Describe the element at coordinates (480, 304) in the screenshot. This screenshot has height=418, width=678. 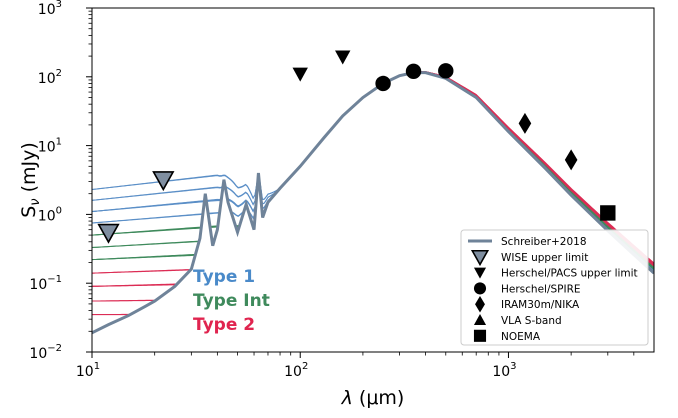
I see `legend-marker-iram30m-nika` at that location.